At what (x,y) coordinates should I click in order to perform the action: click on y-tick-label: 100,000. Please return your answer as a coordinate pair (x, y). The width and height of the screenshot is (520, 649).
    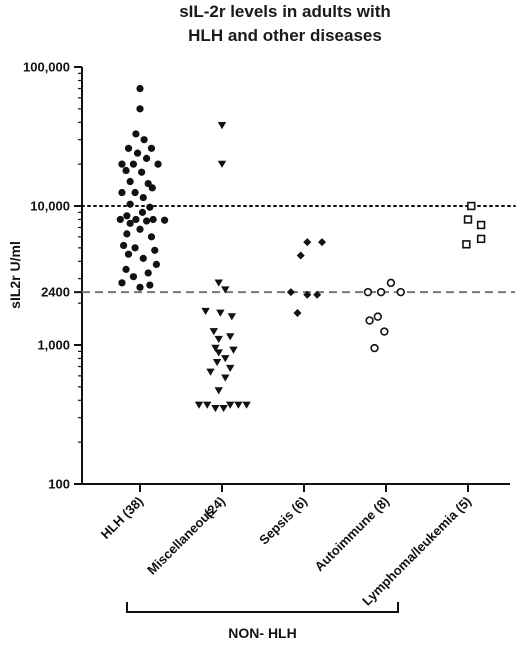
    Looking at the image, I should click on (46, 67).